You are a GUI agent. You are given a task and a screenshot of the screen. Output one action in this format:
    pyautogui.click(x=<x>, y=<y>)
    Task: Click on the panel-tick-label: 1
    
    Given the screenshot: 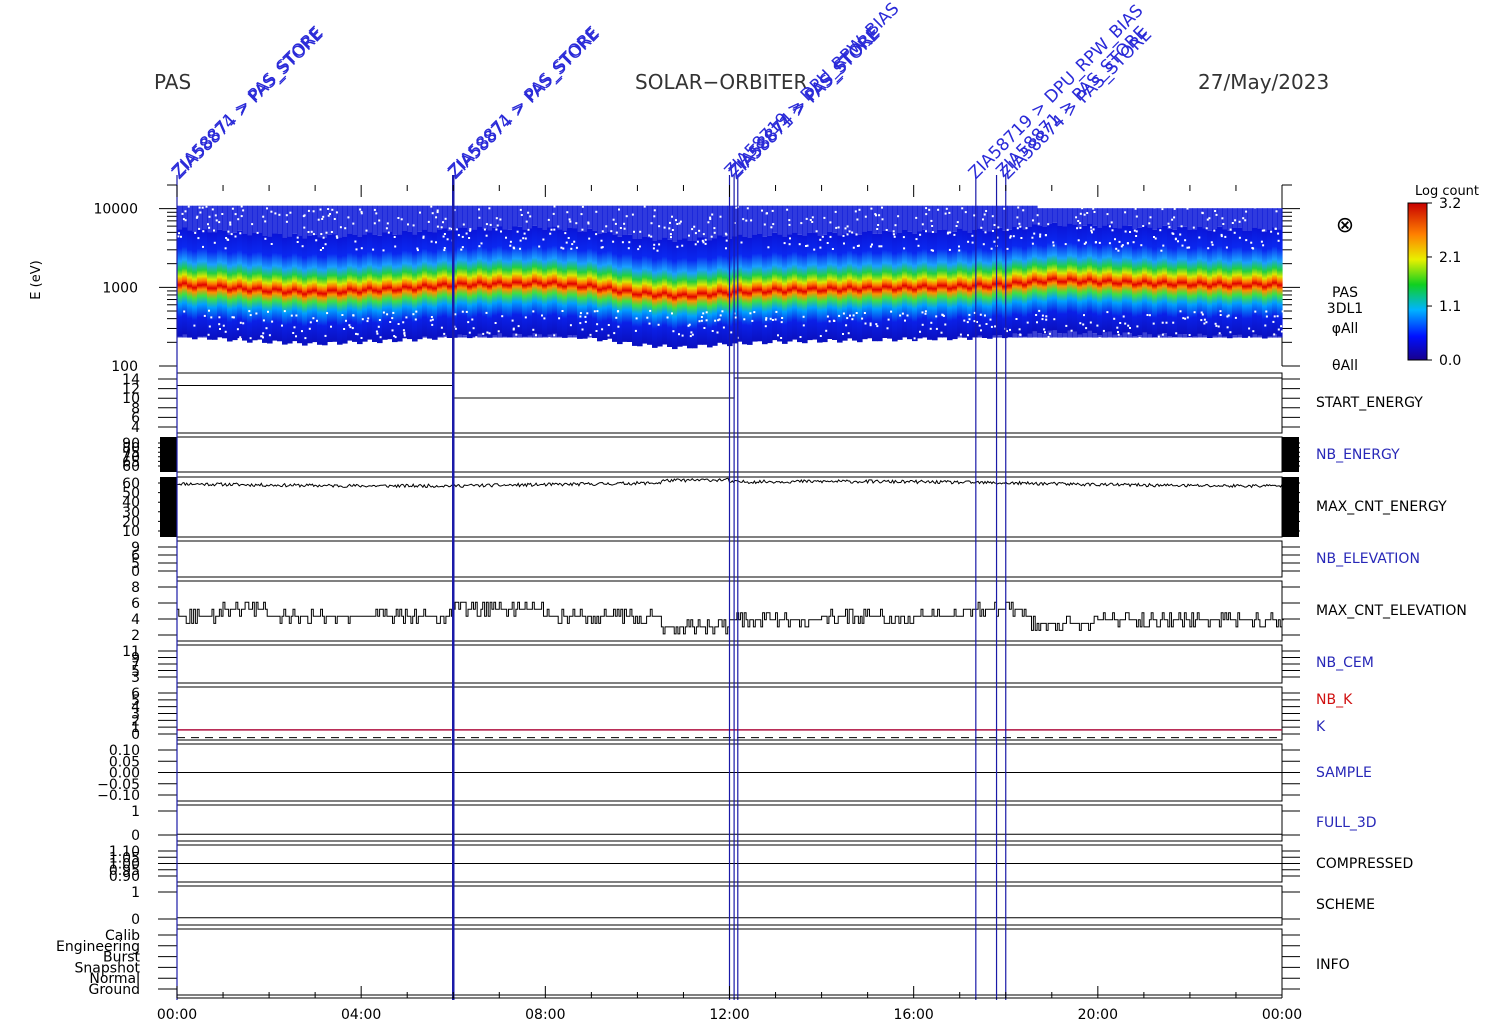 What is the action you would take?
    pyautogui.click(x=135, y=812)
    